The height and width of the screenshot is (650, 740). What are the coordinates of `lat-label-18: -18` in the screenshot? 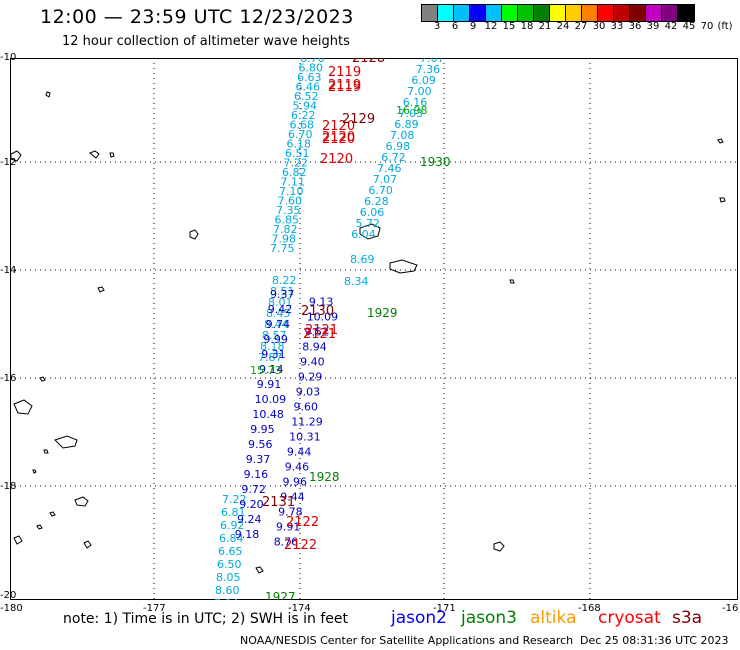 It's located at (8, 486).